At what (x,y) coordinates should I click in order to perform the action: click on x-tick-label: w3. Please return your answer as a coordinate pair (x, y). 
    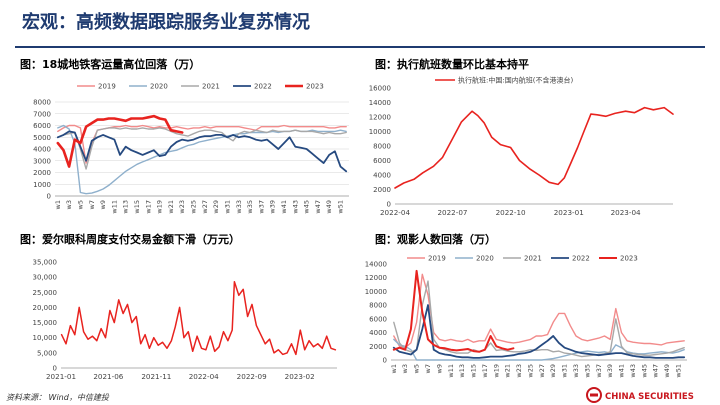
    Looking at the image, I should click on (405, 368).